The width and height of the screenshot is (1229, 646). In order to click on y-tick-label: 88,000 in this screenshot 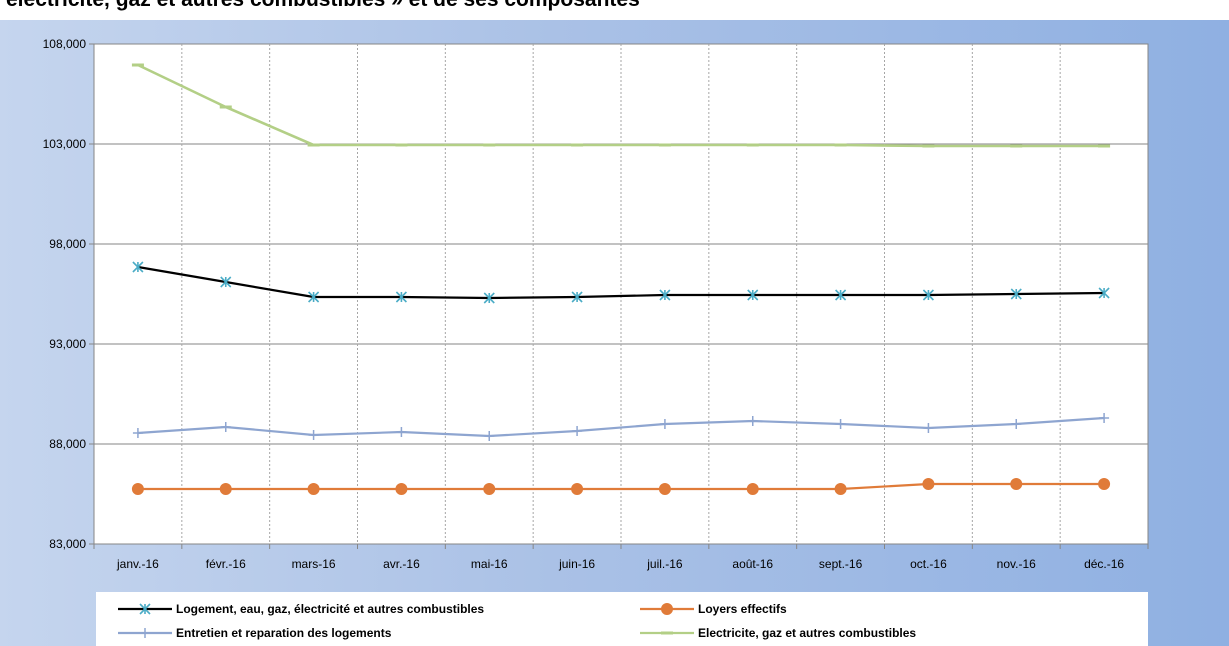, I will do `click(67, 444)`.